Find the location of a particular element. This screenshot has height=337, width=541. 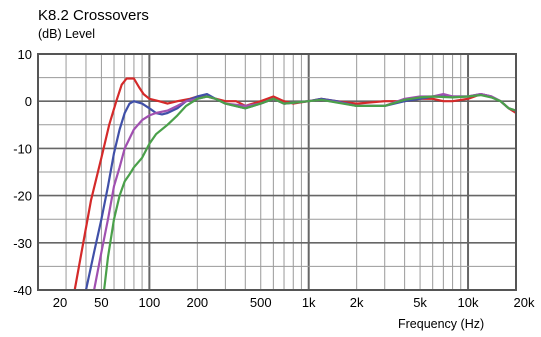

y-tick-label: -40 is located at coordinates (22, 290).